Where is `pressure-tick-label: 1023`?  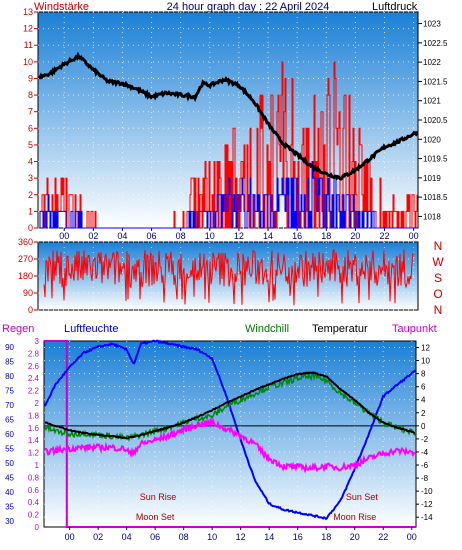
pressure-tick-label: 1023 is located at coordinates (432, 24).